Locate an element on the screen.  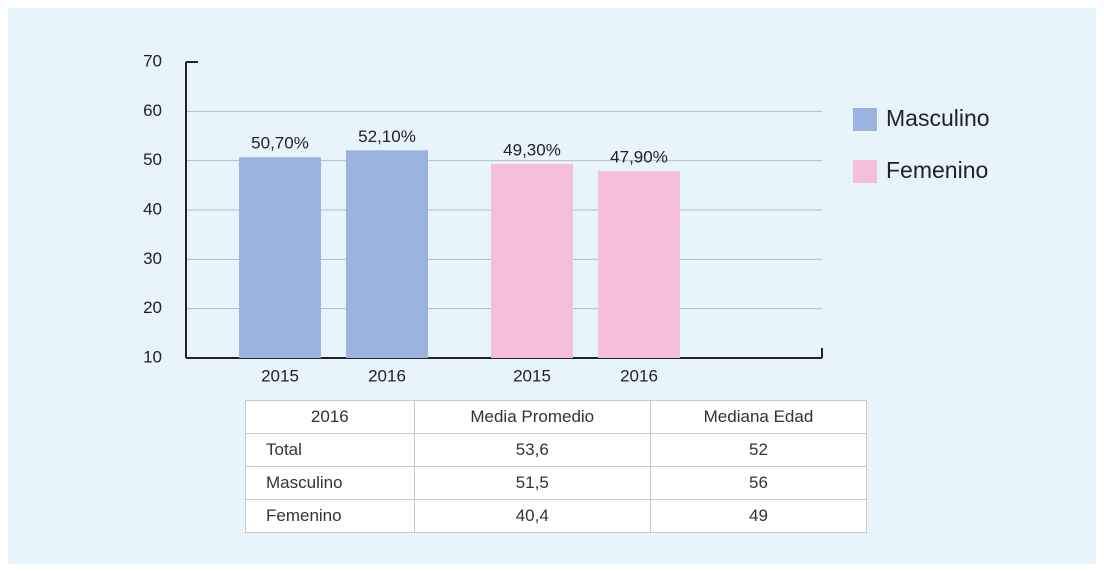
data-label: 49,30% is located at coordinates (532, 150).